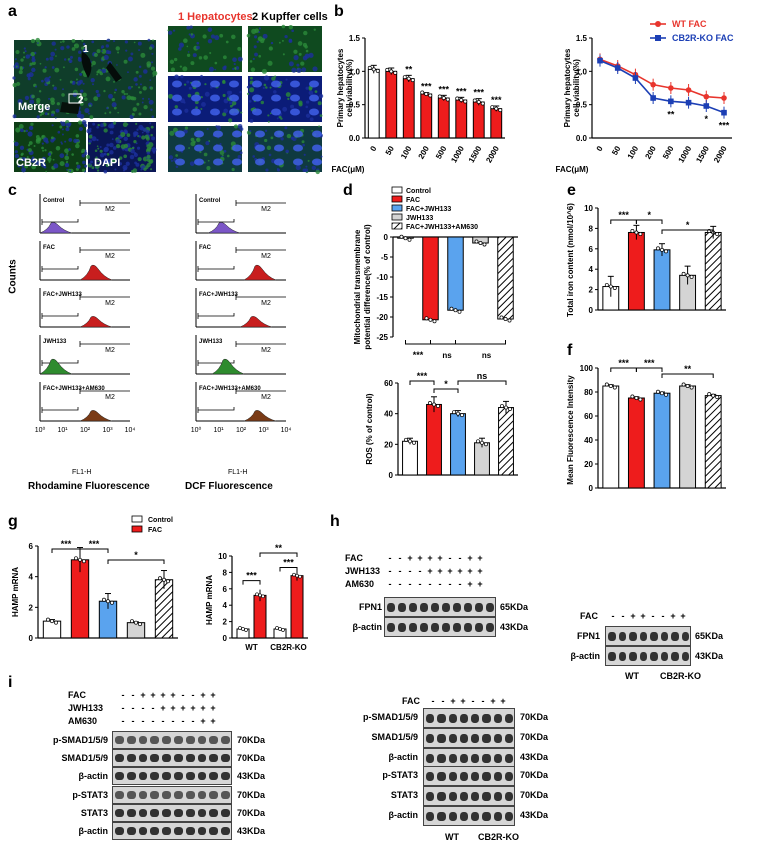 The height and width of the screenshot is (858, 776). I want to click on i-left-condition-label: FAC, so click(77, 695).